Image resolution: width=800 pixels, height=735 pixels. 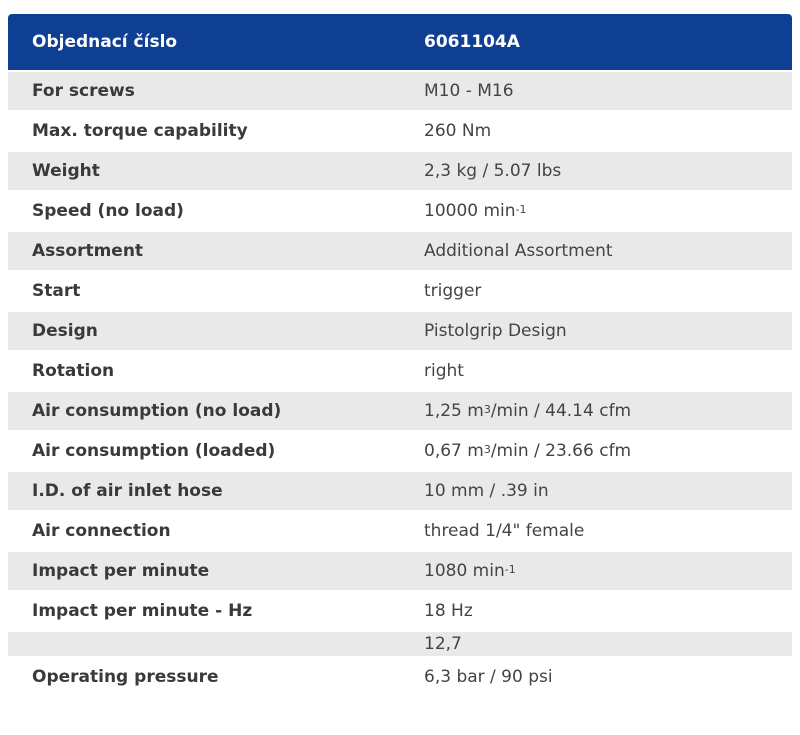 I want to click on row-value: thread 1/4" female, so click(x=595, y=530).